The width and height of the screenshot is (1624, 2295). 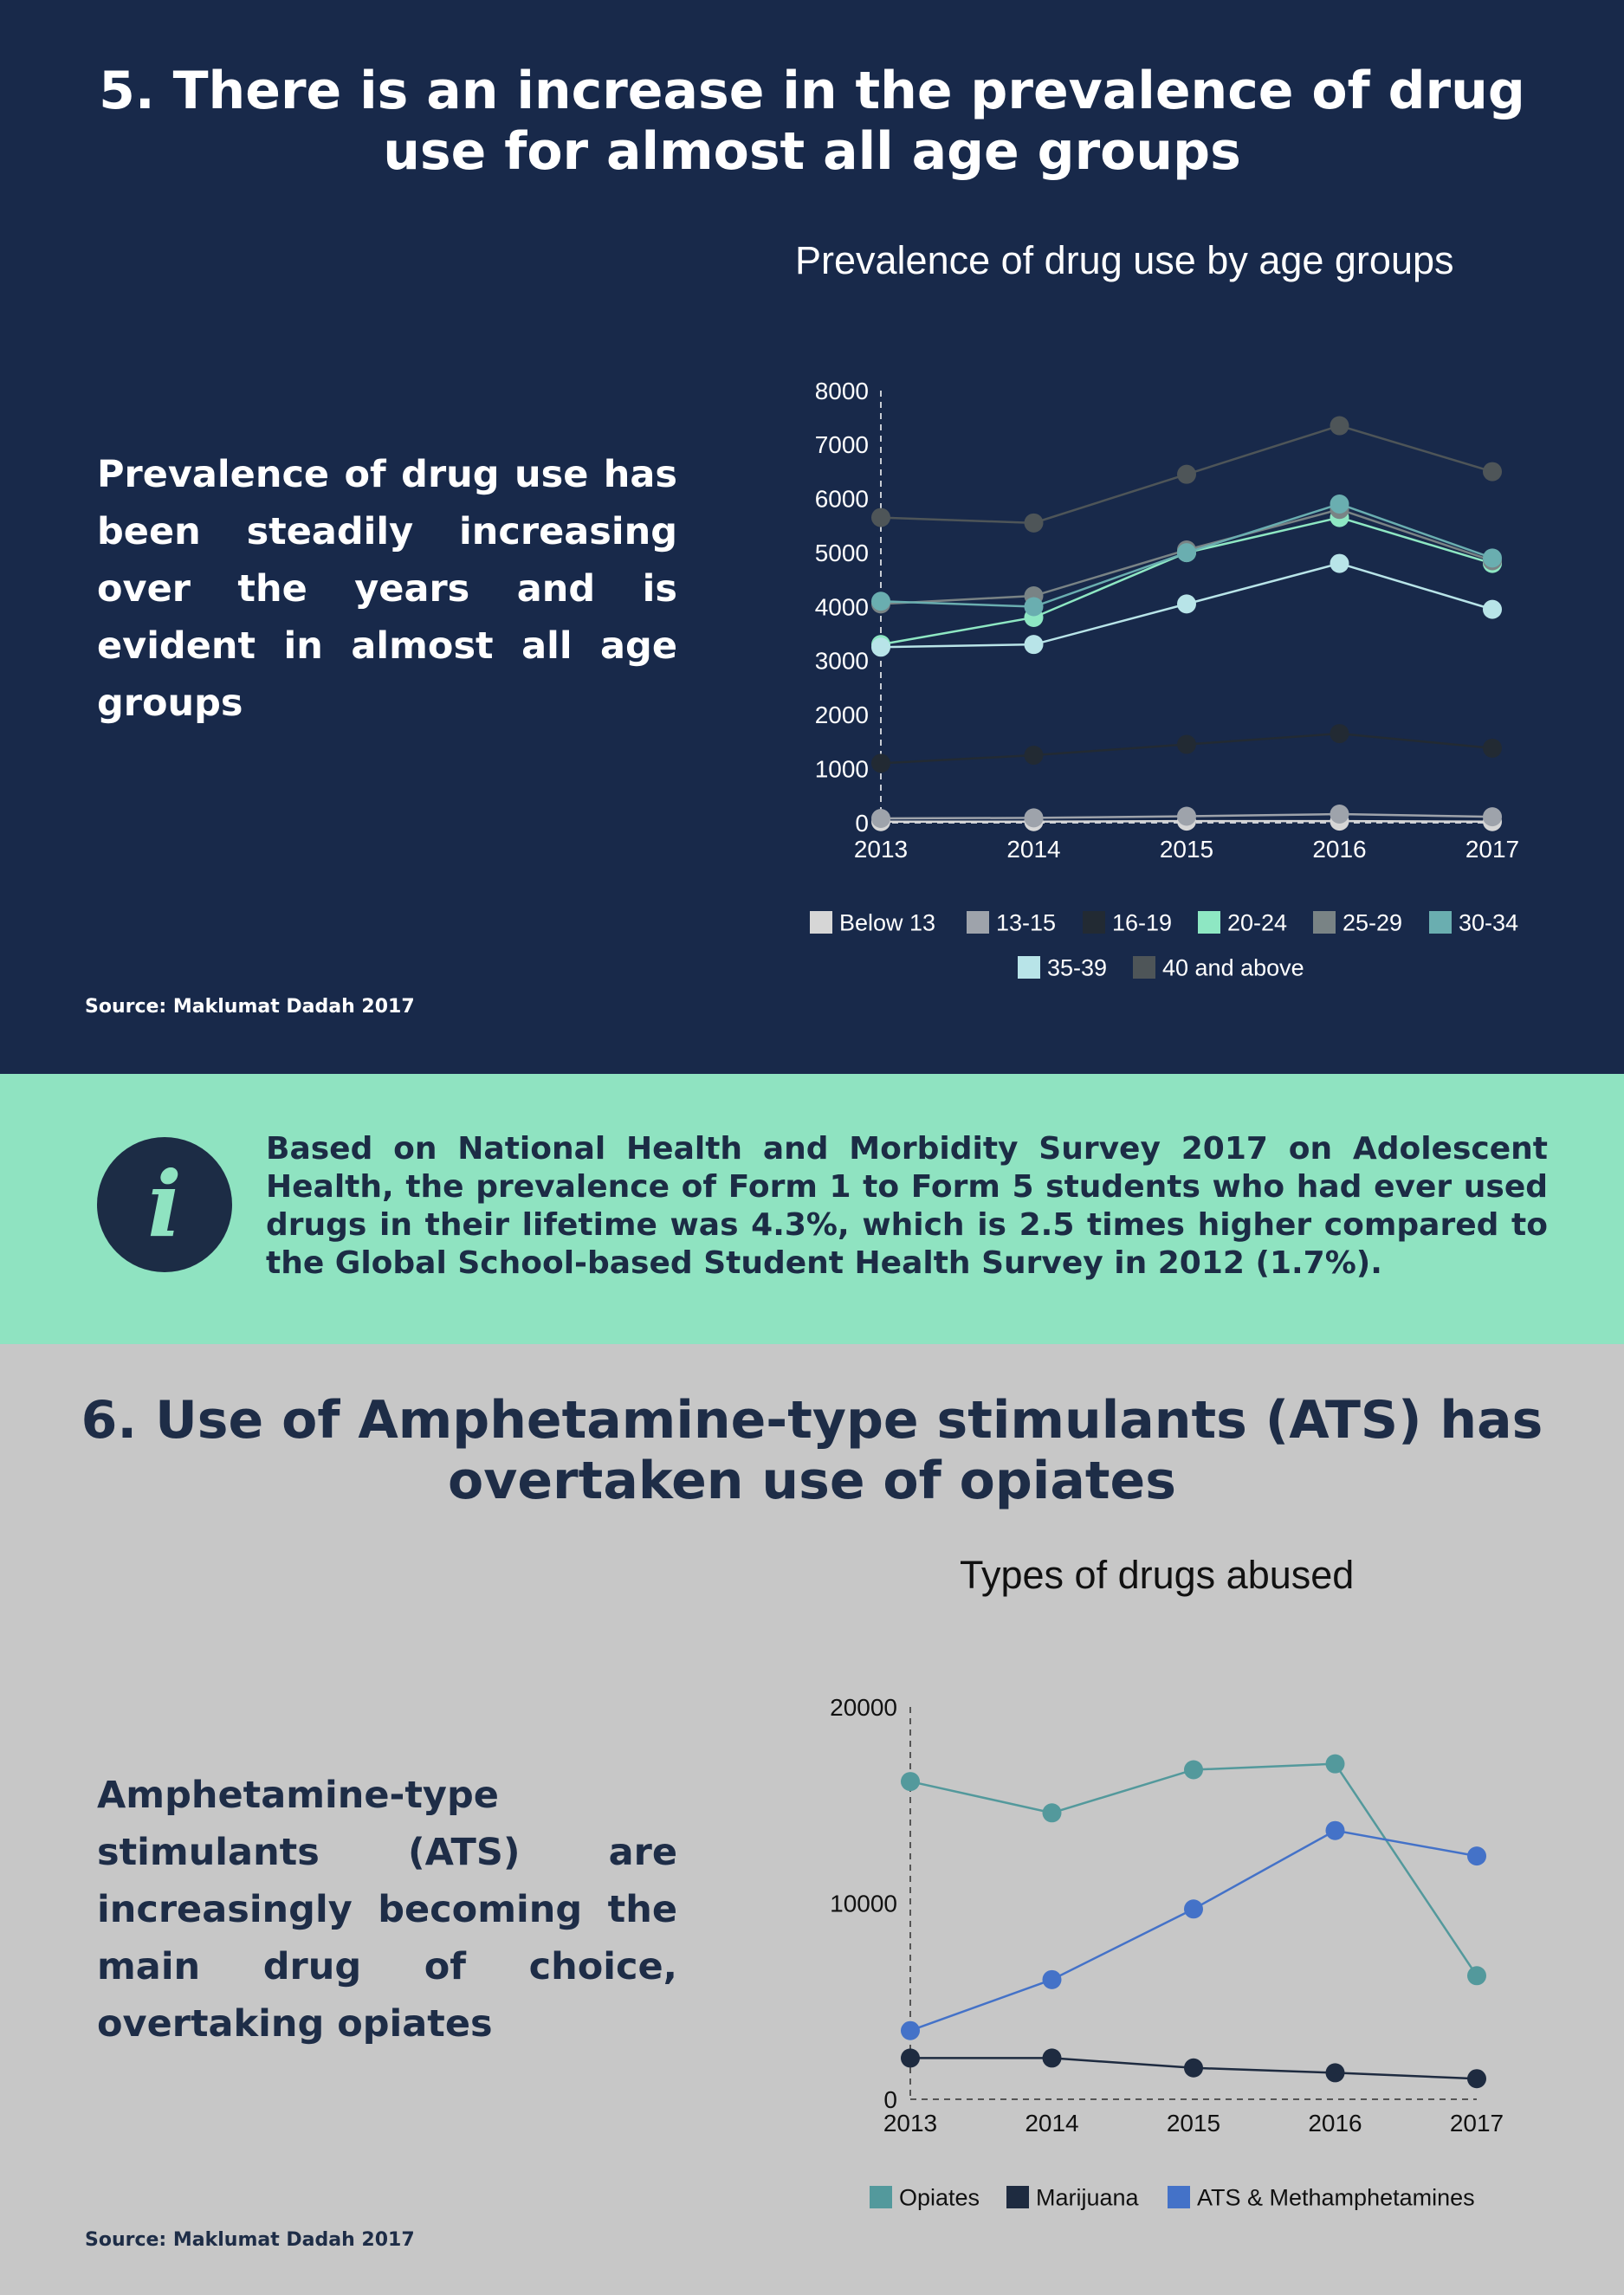 I want to click on y-tick-label: 8000, so click(x=842, y=391).